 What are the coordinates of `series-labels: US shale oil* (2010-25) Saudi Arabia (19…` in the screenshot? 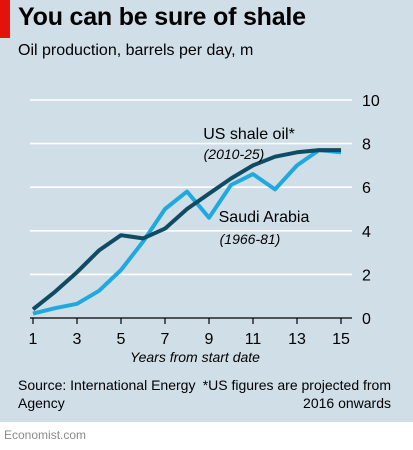 It's located at (256, 186).